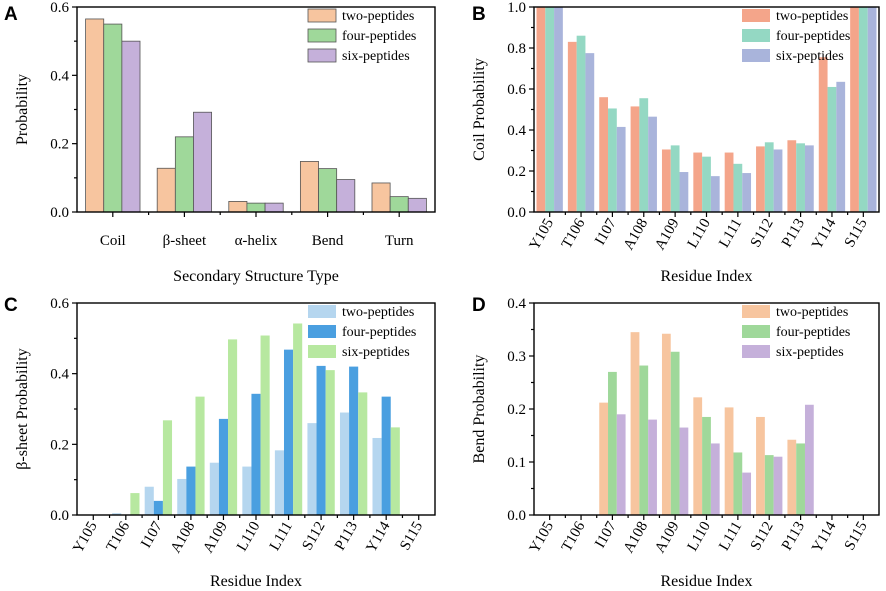 This screenshot has height=591, width=886. Describe the element at coordinates (417, 205) in the screenshot. I see `bar-six-peptides-turn` at that location.